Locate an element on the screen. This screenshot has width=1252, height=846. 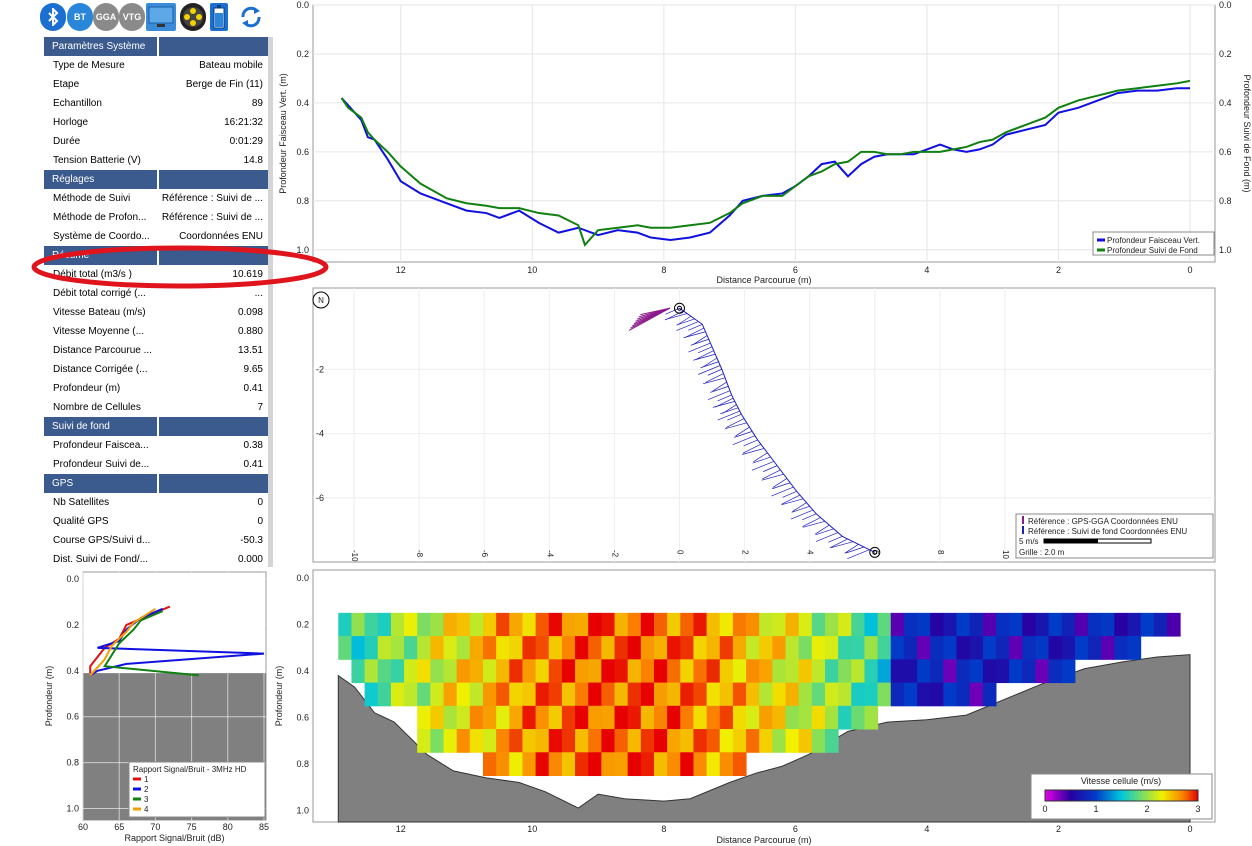
section-header: Réglages is located at coordinates (156, 179).